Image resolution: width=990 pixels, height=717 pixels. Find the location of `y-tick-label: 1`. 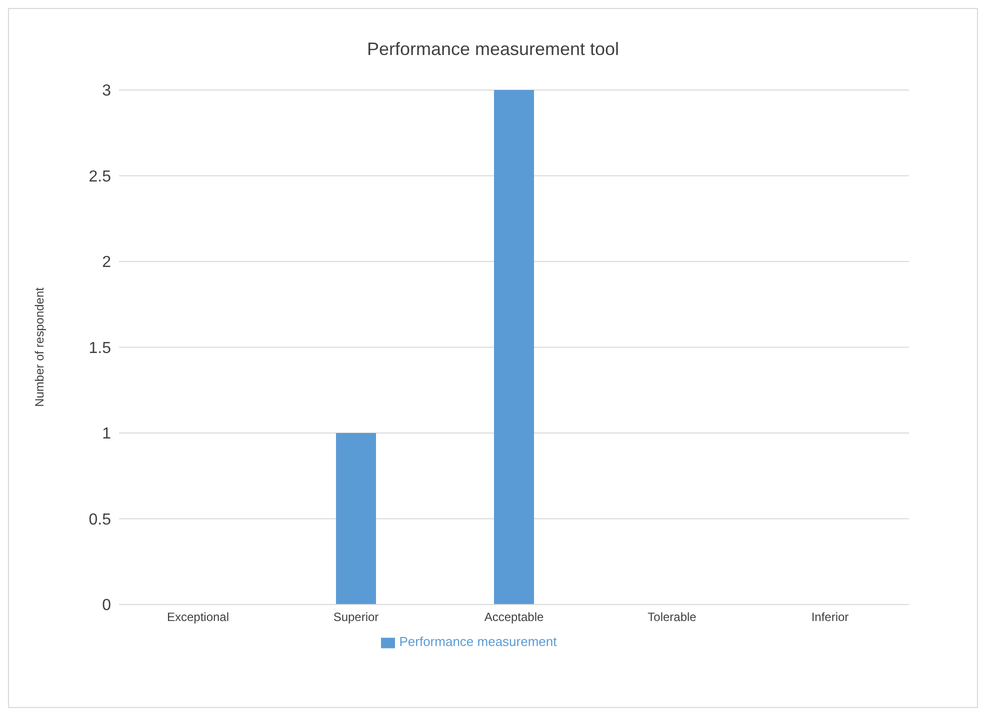

y-tick-label: 1 is located at coordinates (107, 434).